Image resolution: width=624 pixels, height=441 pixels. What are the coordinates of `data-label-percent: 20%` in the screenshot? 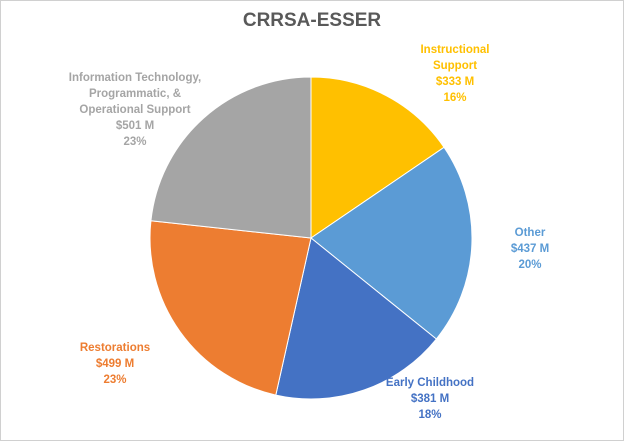 It's located at (530, 265).